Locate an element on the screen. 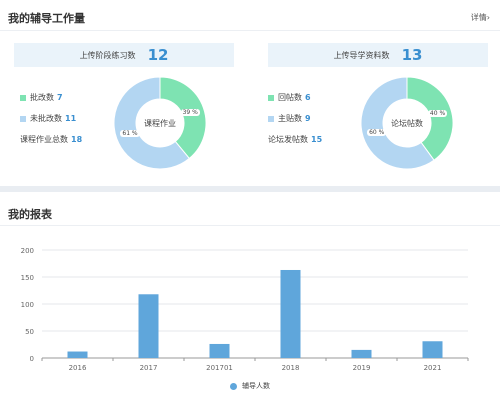 The height and width of the screenshot is (404, 500). chart-legend: 辅导人数 is located at coordinates (250, 386).